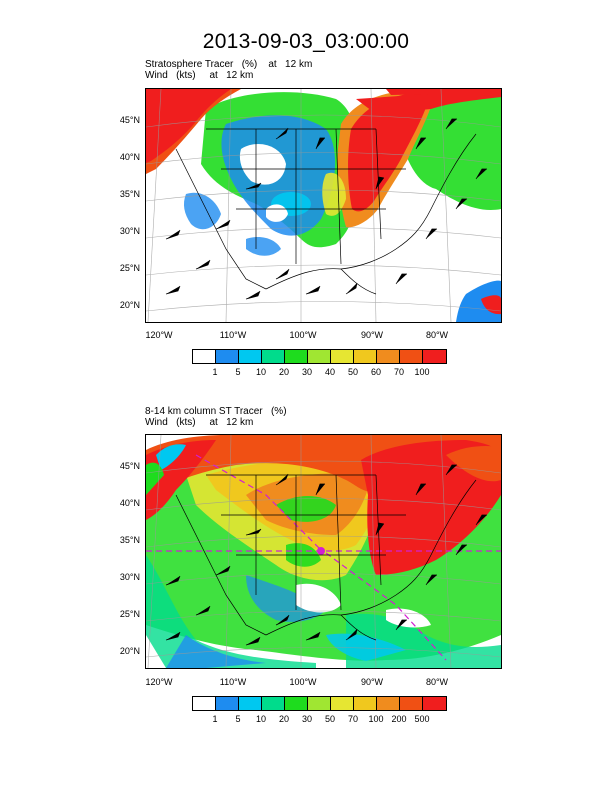 This screenshot has height=792, width=612. I want to click on marker-point, so click(321, 551).